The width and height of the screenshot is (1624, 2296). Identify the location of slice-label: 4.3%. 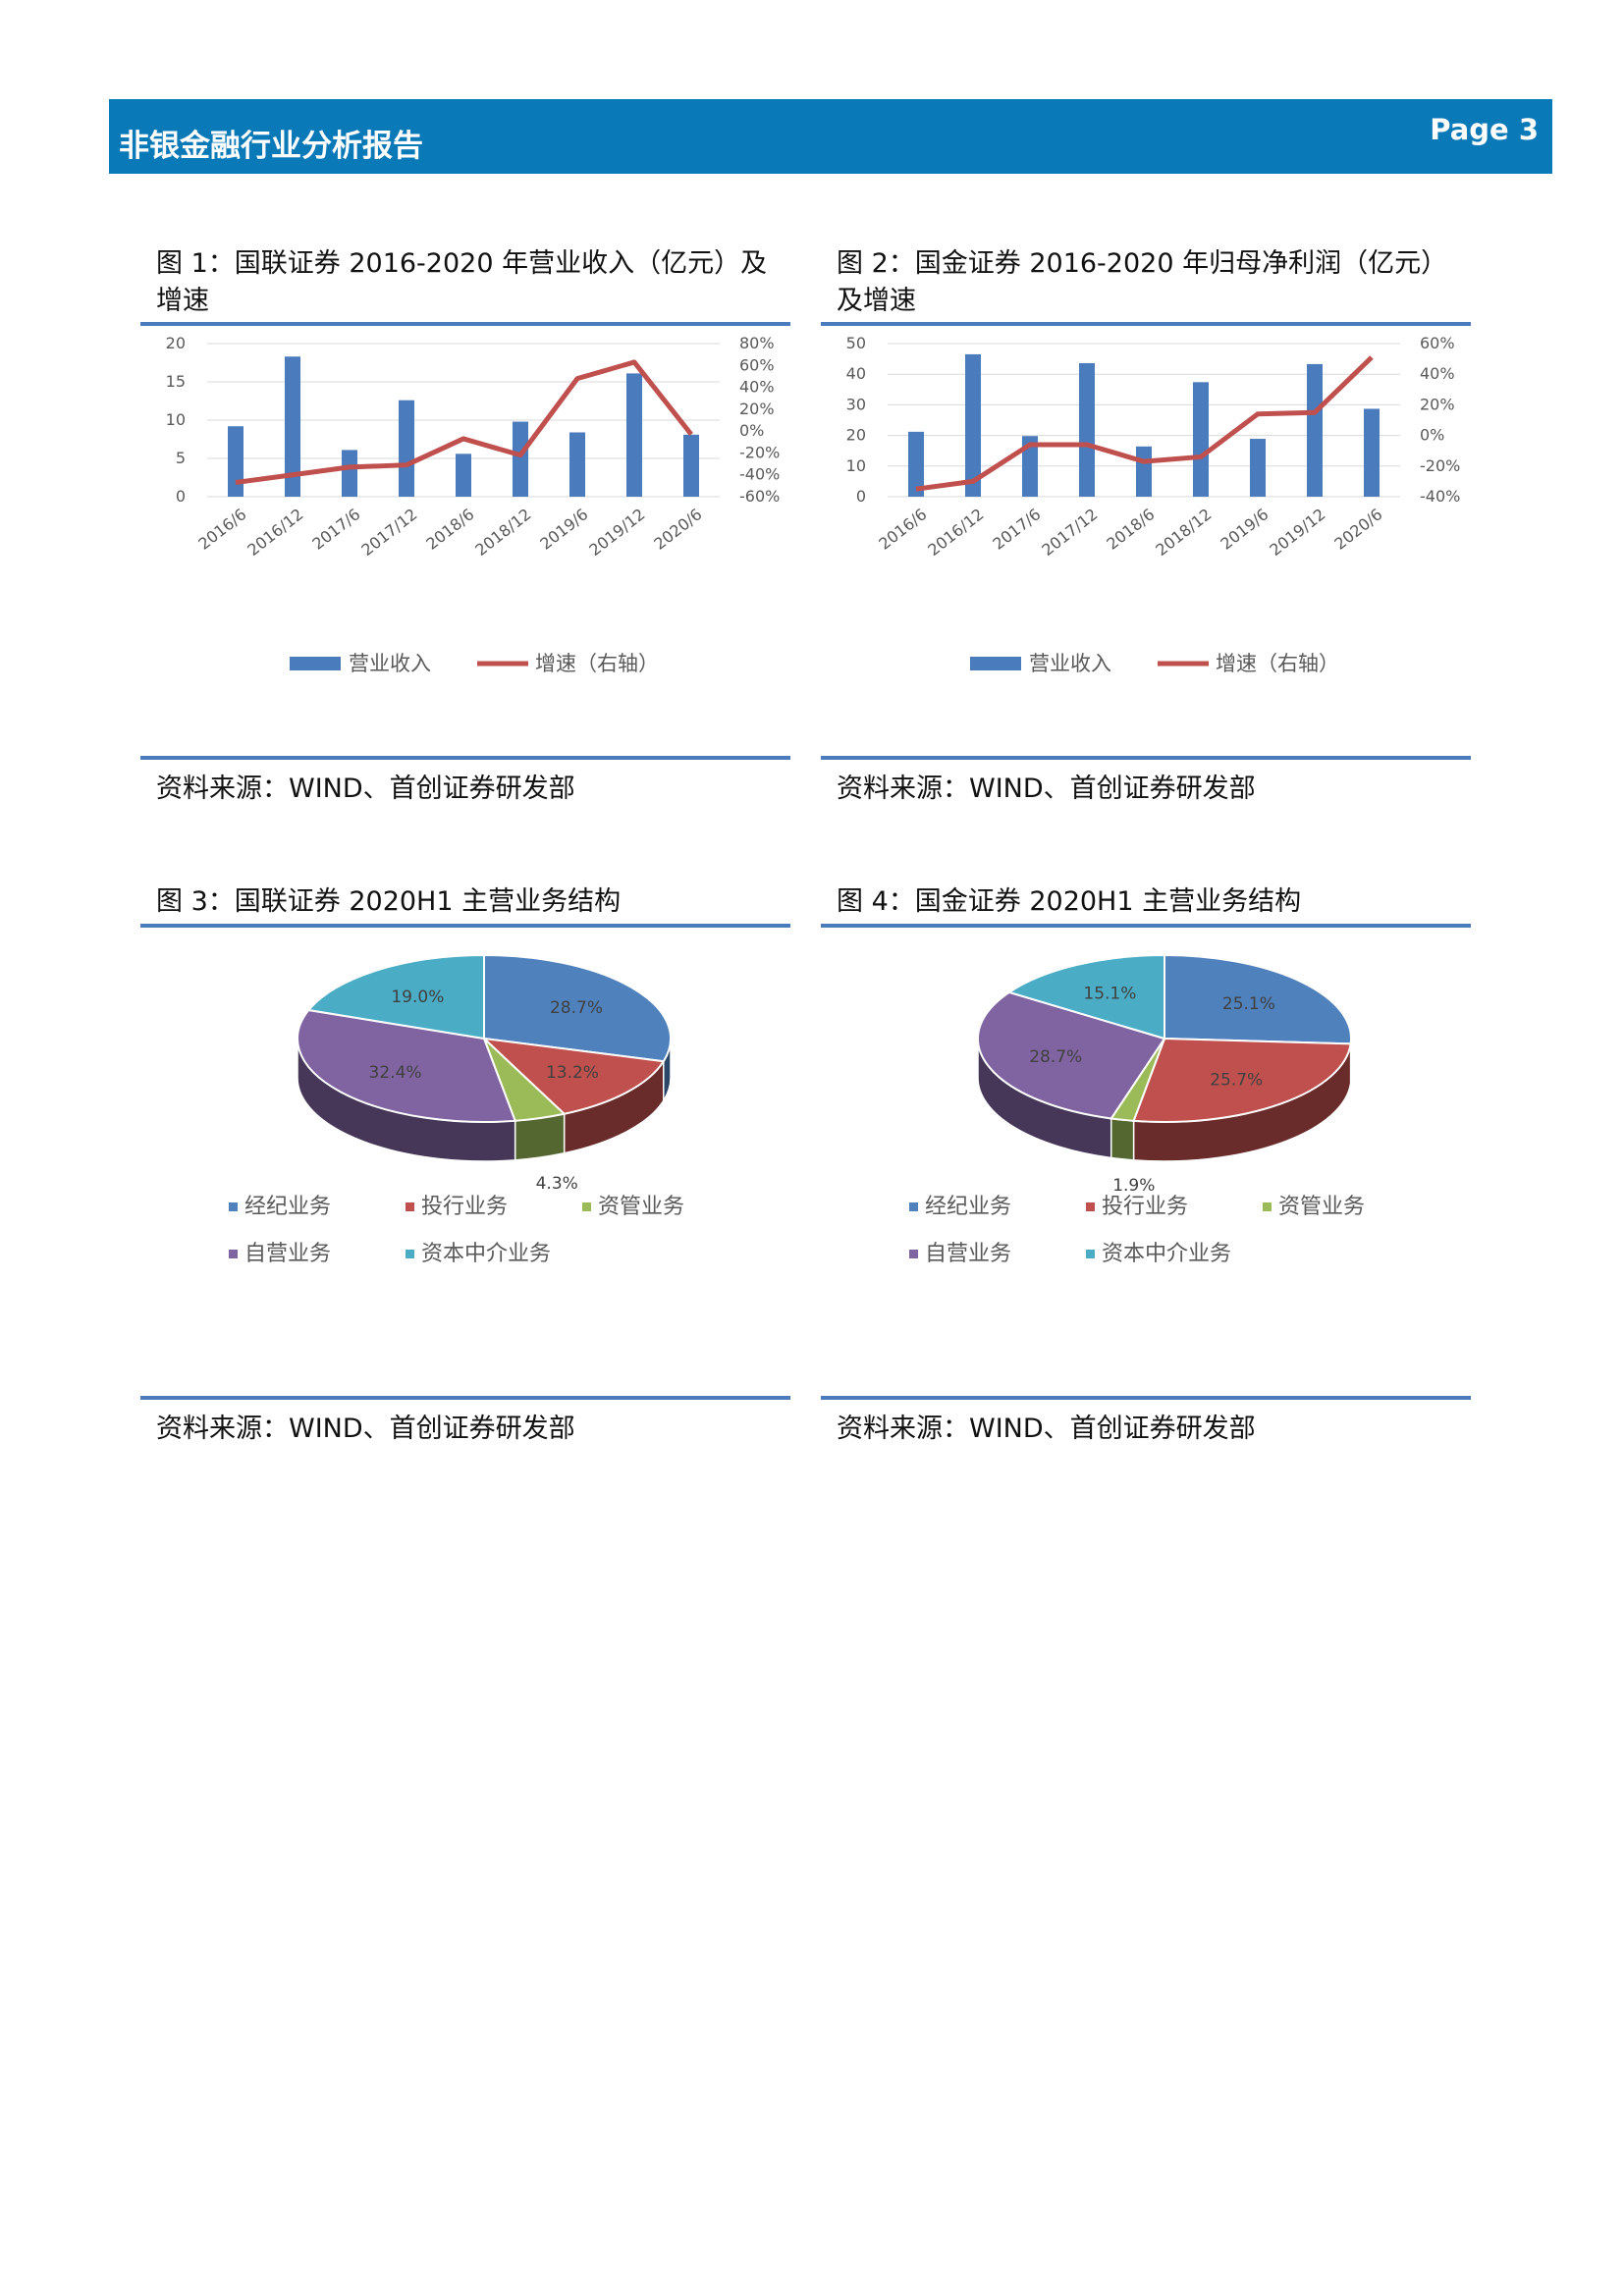
(557, 1184).